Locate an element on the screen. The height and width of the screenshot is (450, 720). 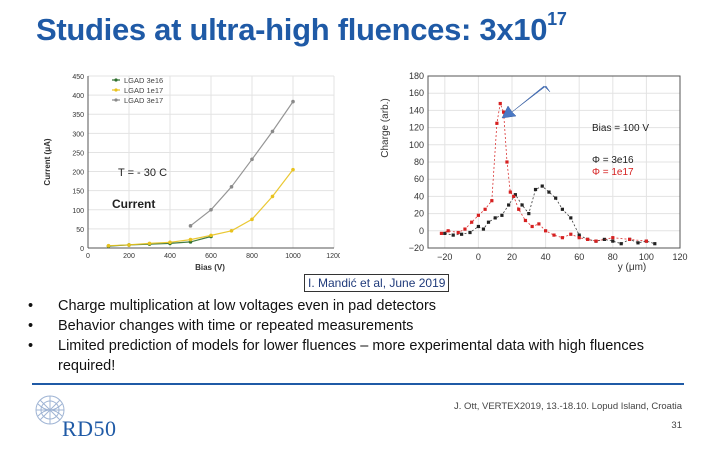
x-tick-label: 20 is located at coordinates (512, 257).